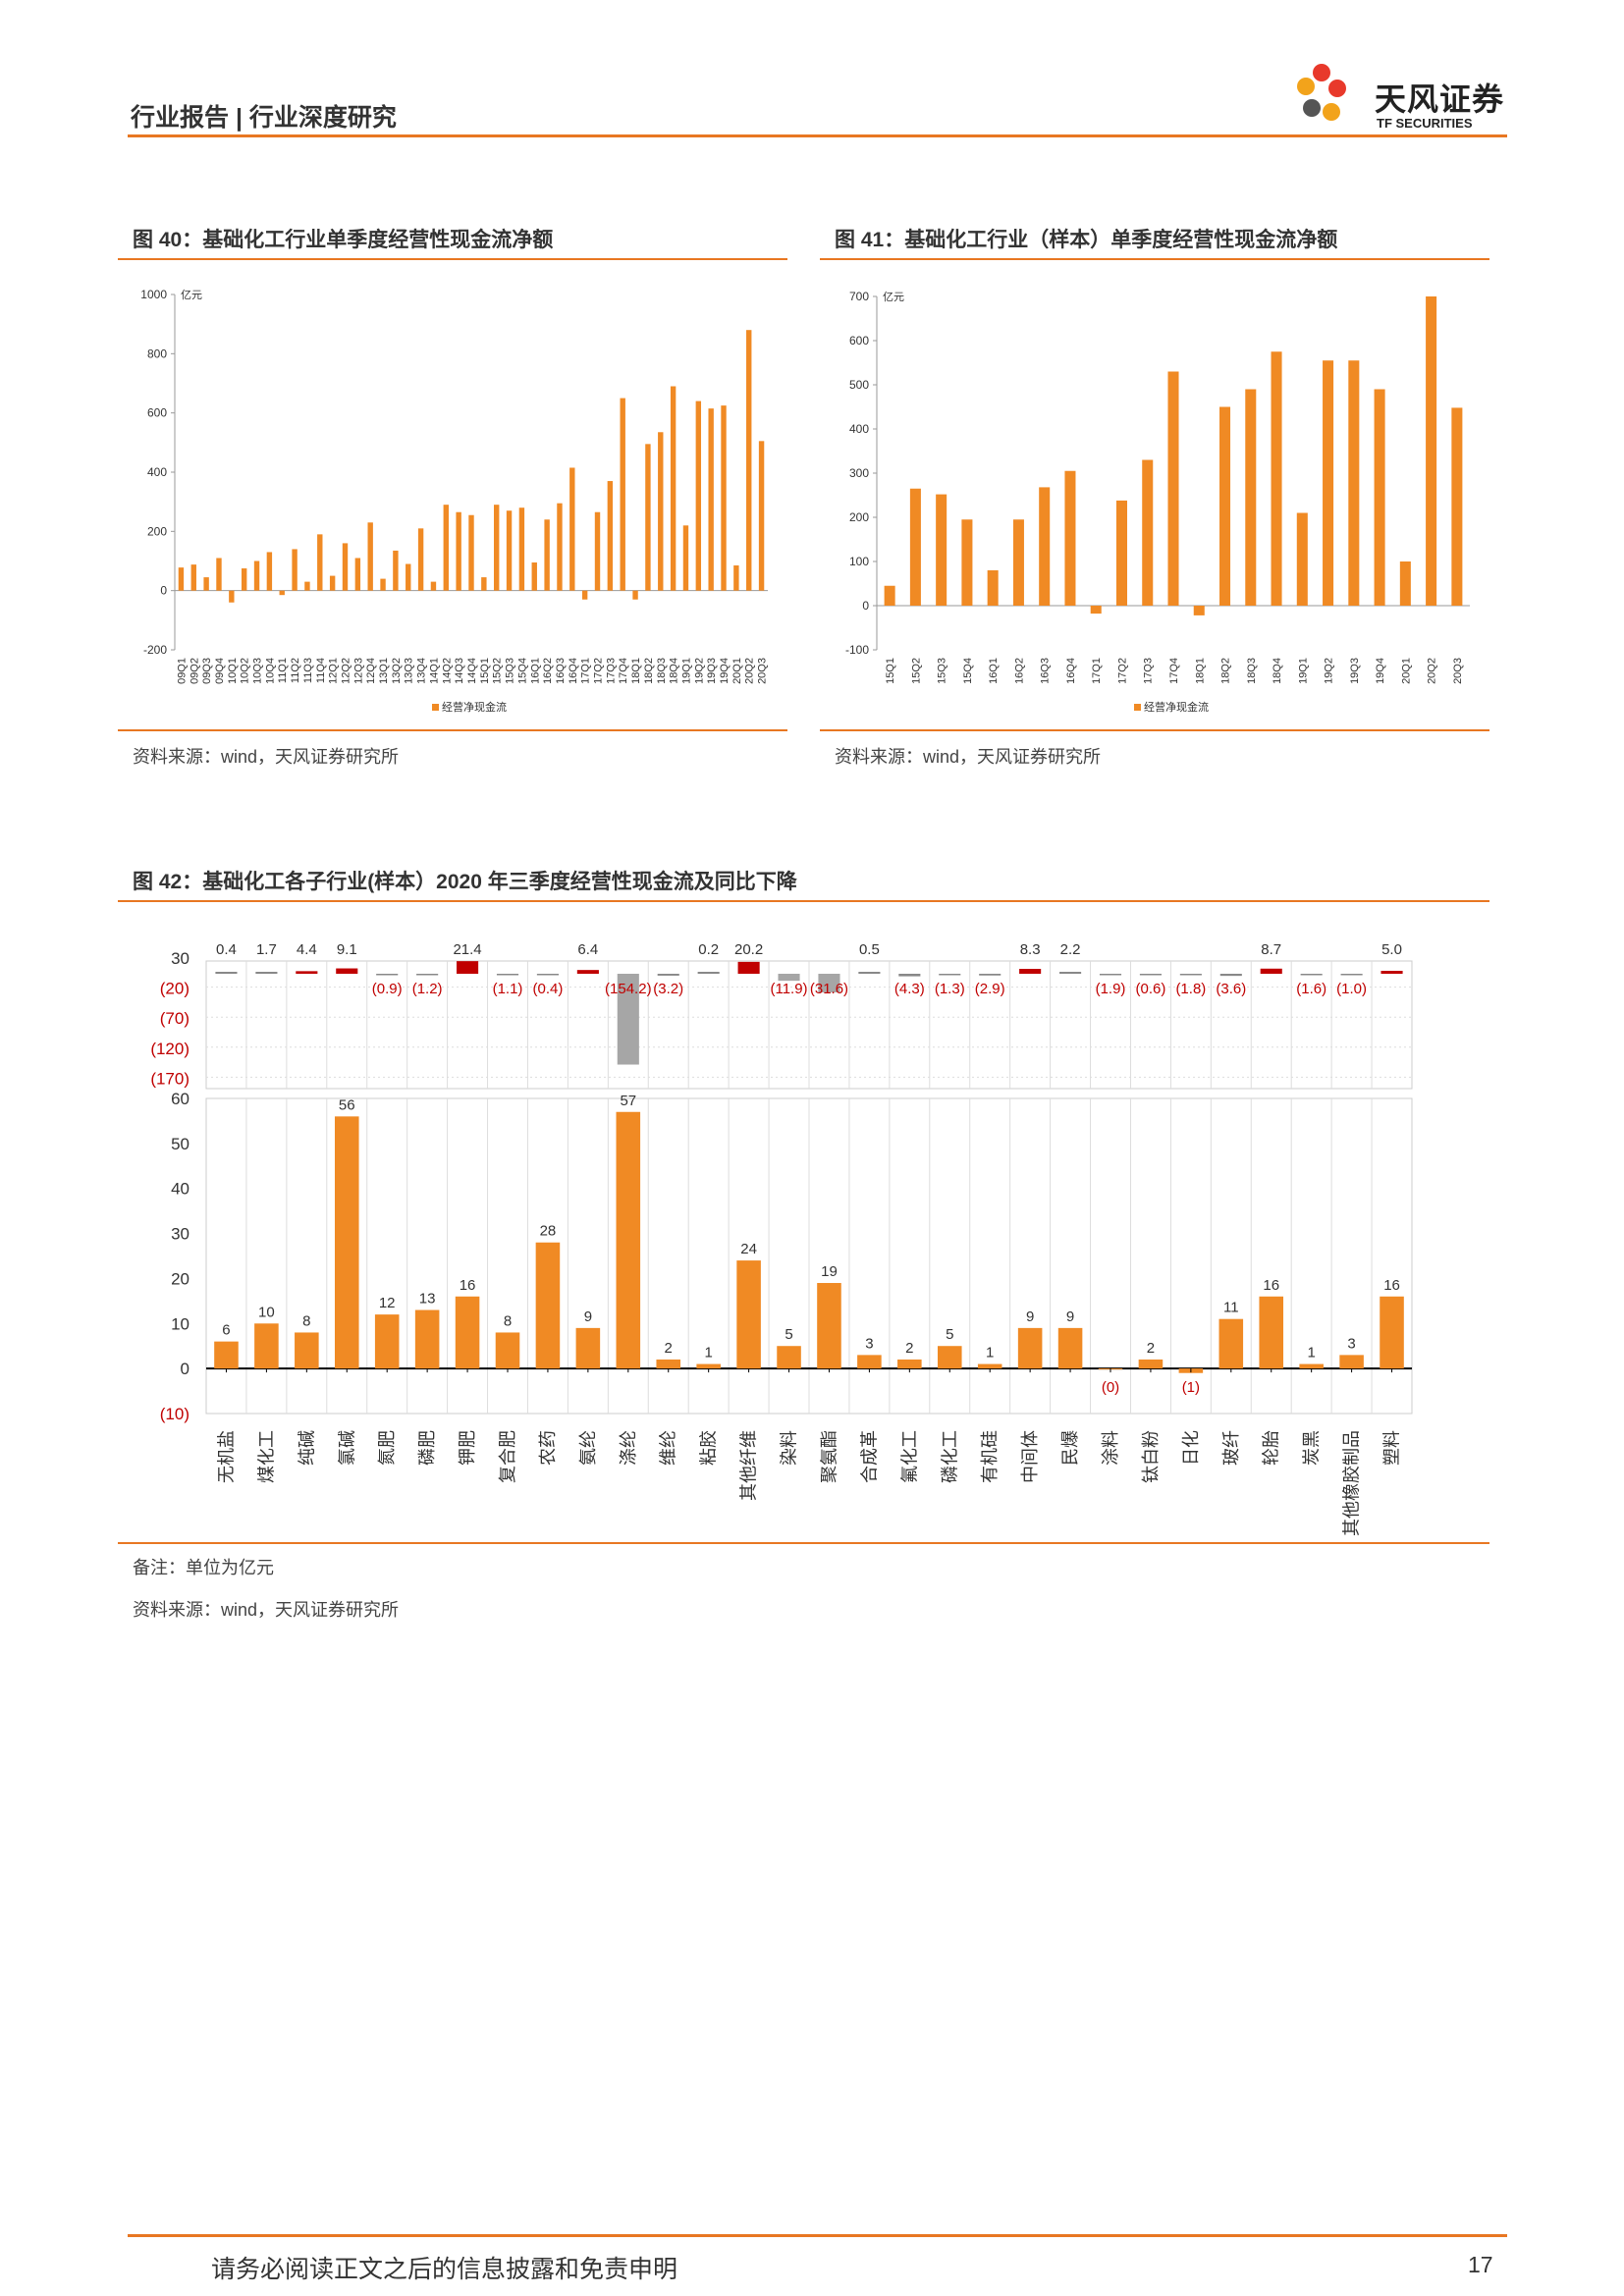 This screenshot has height=2296, width=1624. Describe the element at coordinates (1151, 1456) in the screenshot. I see `category-label: 钛白粉` at that location.